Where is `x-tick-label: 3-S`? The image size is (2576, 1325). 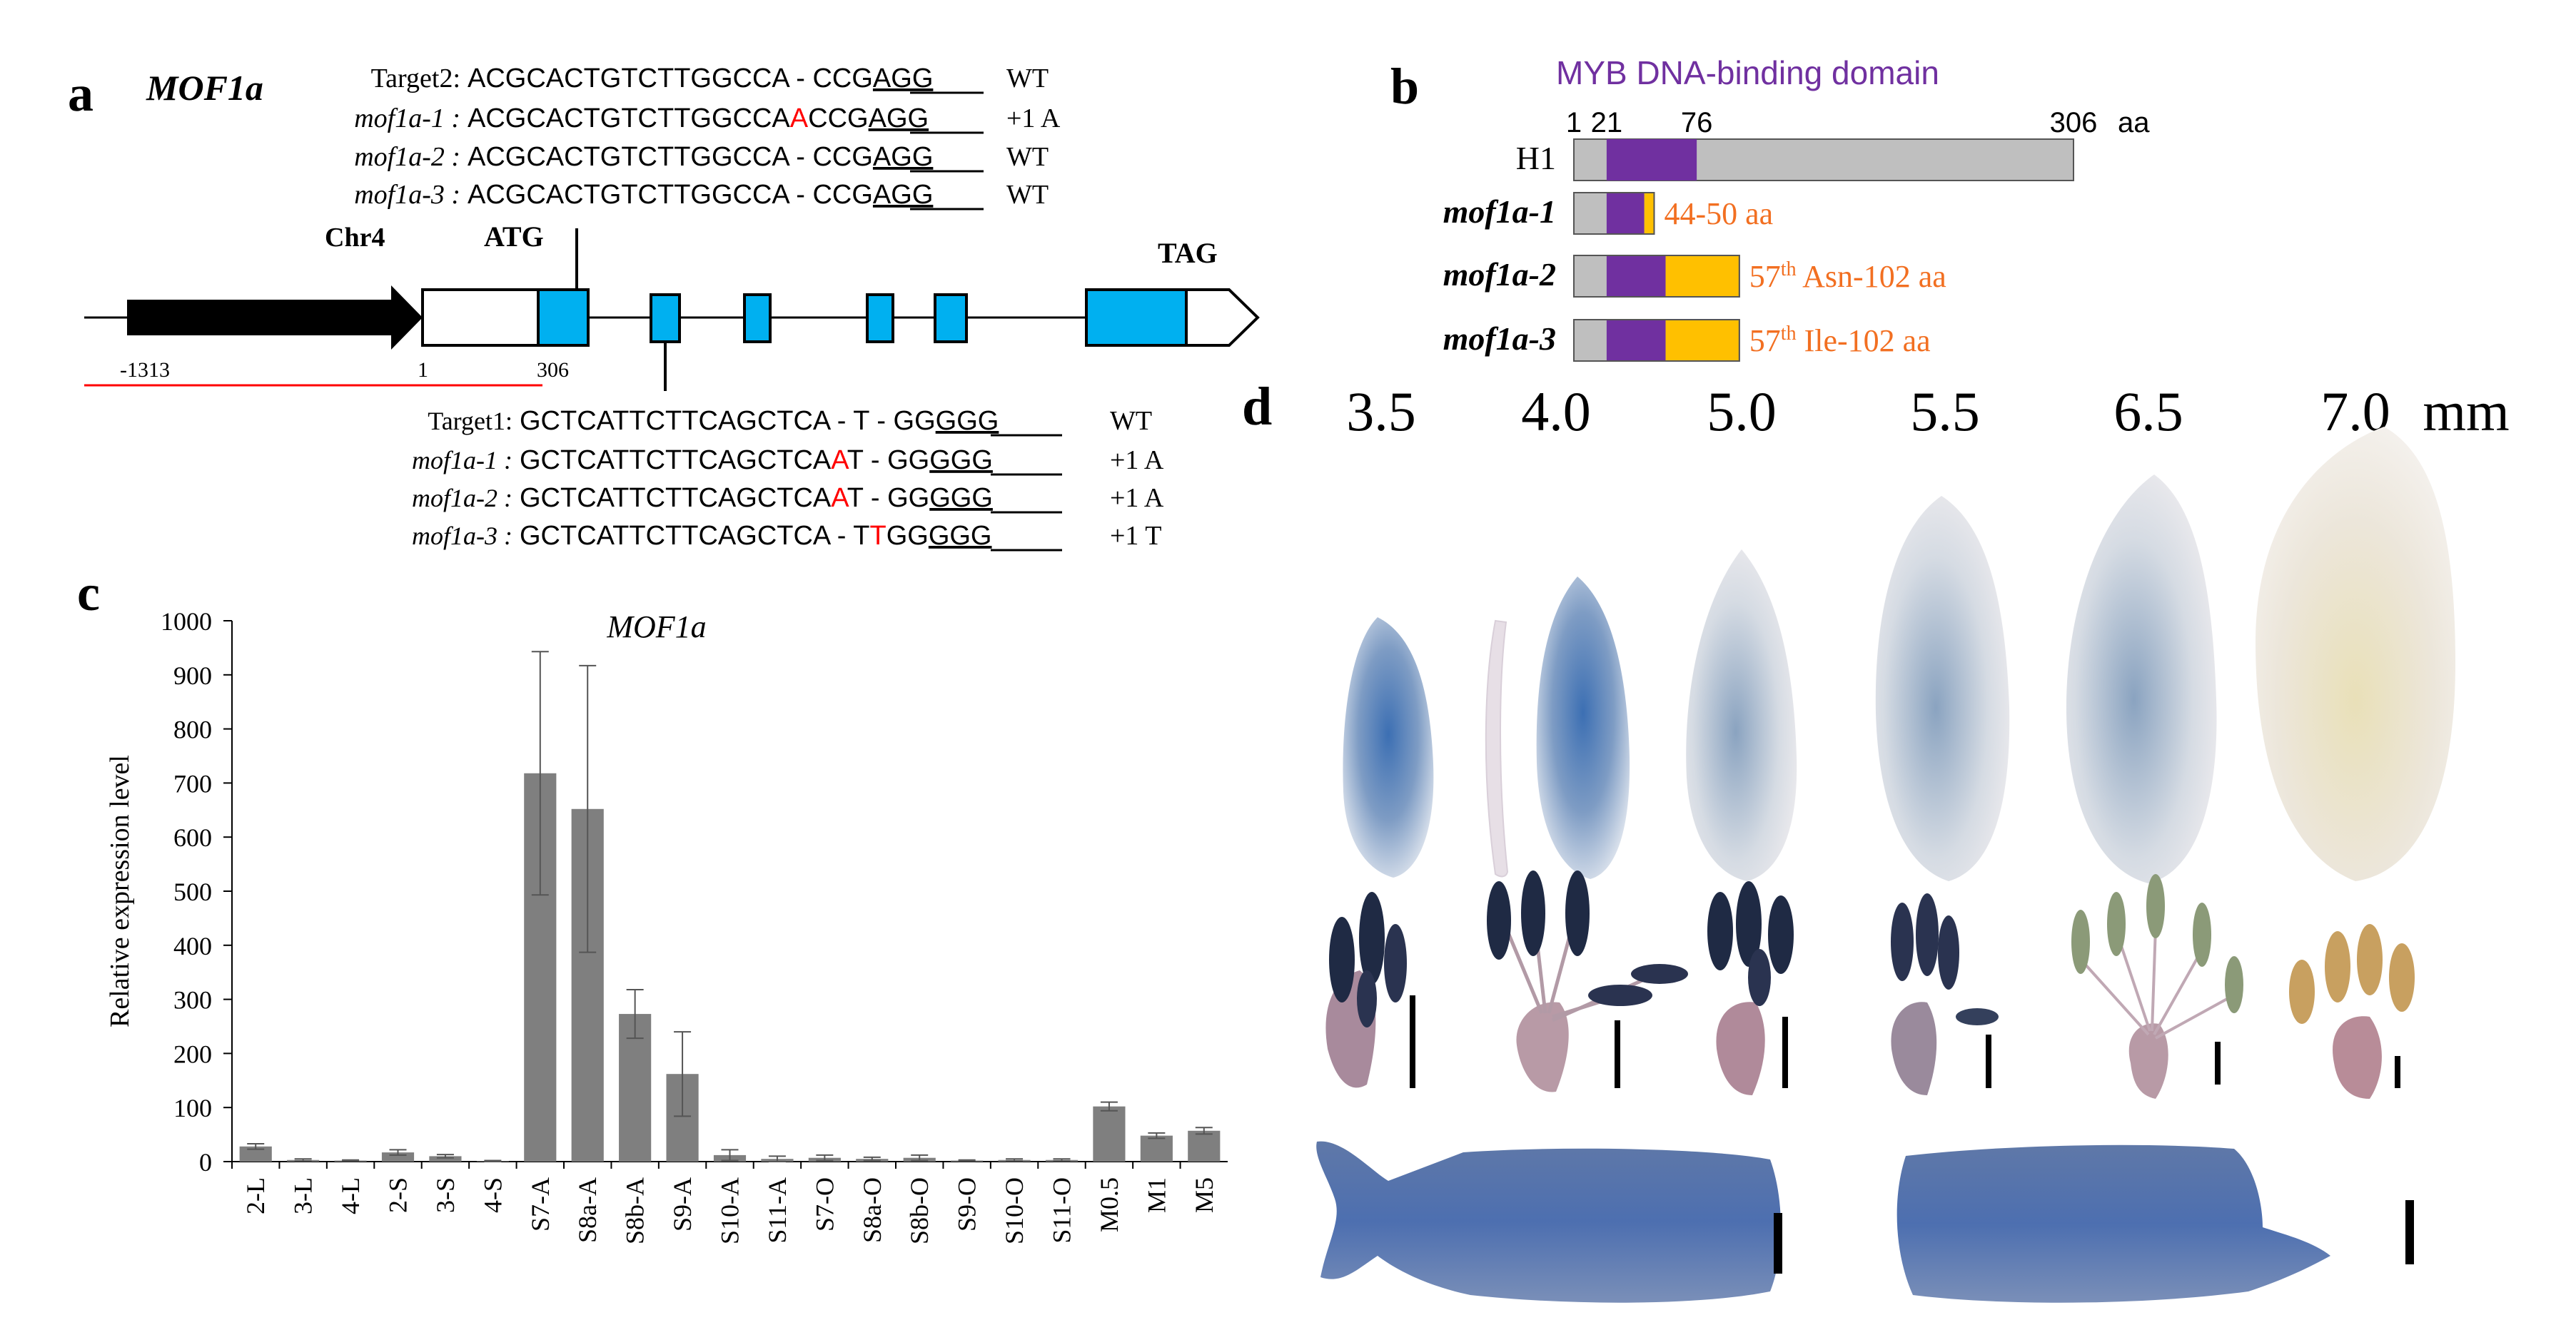
x-tick-label: 3-S is located at coordinates (445, 1195).